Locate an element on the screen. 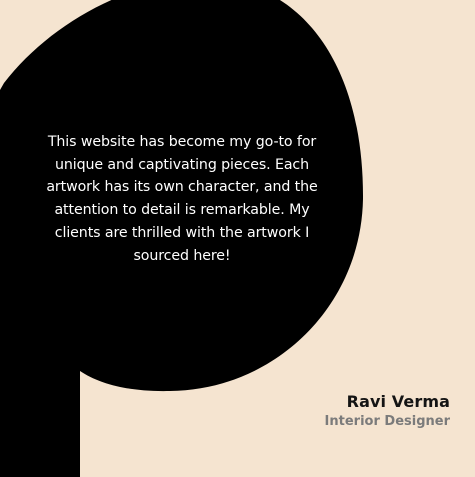 This screenshot has width=475, height=477. author-name: Ravi Verma is located at coordinates (398, 401).